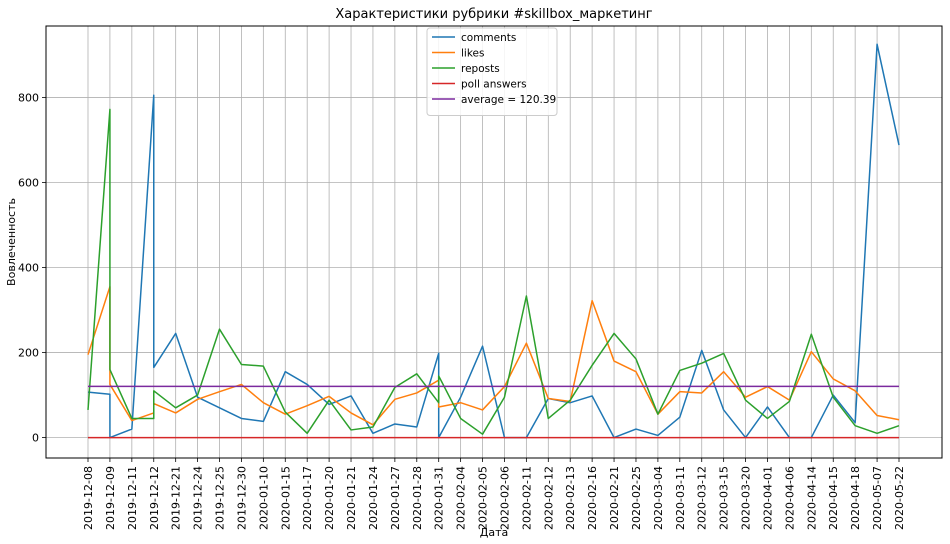  What do you see at coordinates (472, 54) in the screenshot?
I see `legend-entry: likes` at bounding box center [472, 54].